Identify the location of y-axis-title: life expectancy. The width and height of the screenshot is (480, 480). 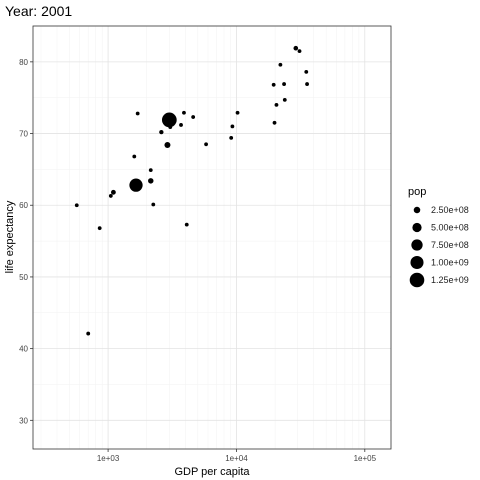
(10, 236).